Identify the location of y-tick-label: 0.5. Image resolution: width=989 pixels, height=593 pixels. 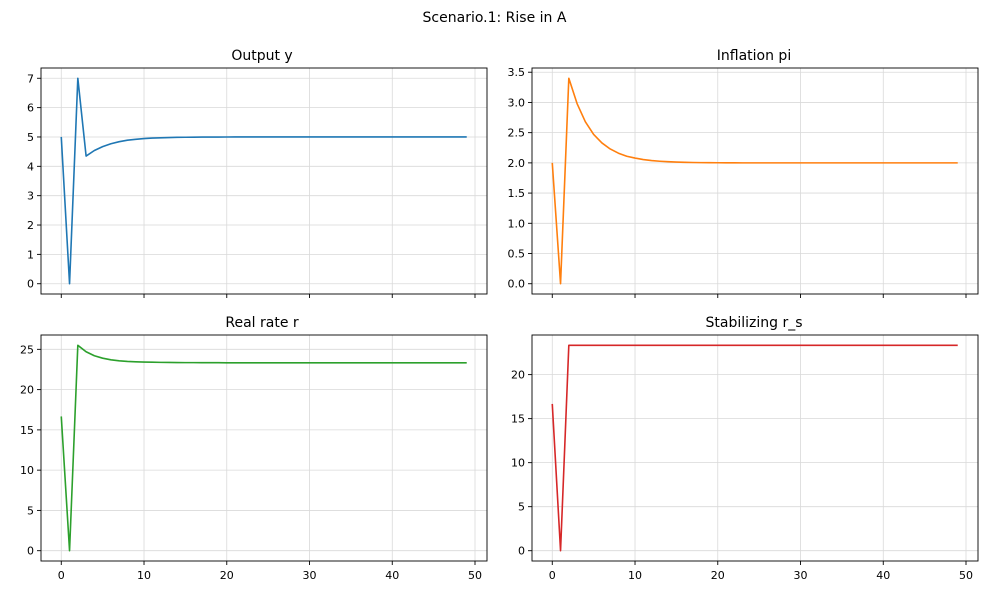
(517, 254).